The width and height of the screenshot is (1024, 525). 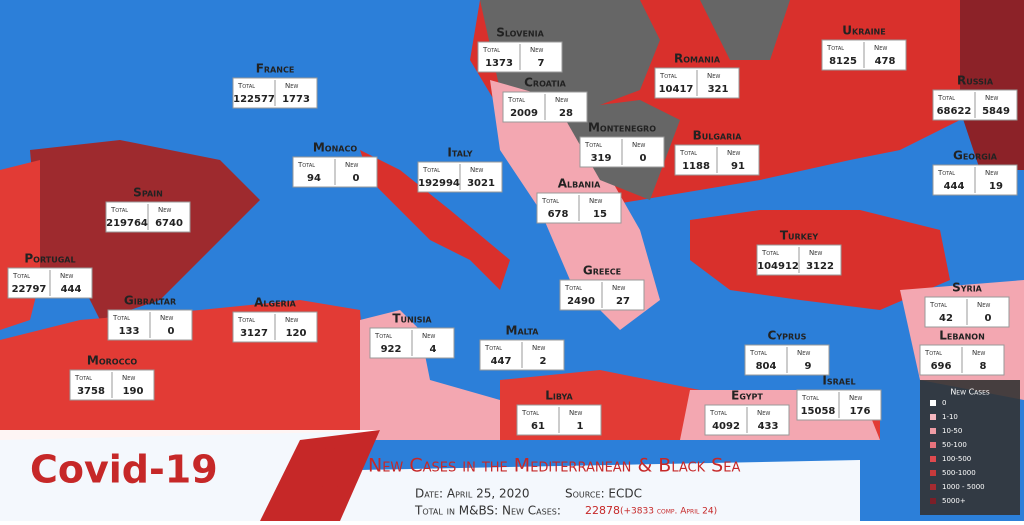 What do you see at coordinates (254, 99) in the screenshot?
I see `total-value: 122577` at bounding box center [254, 99].